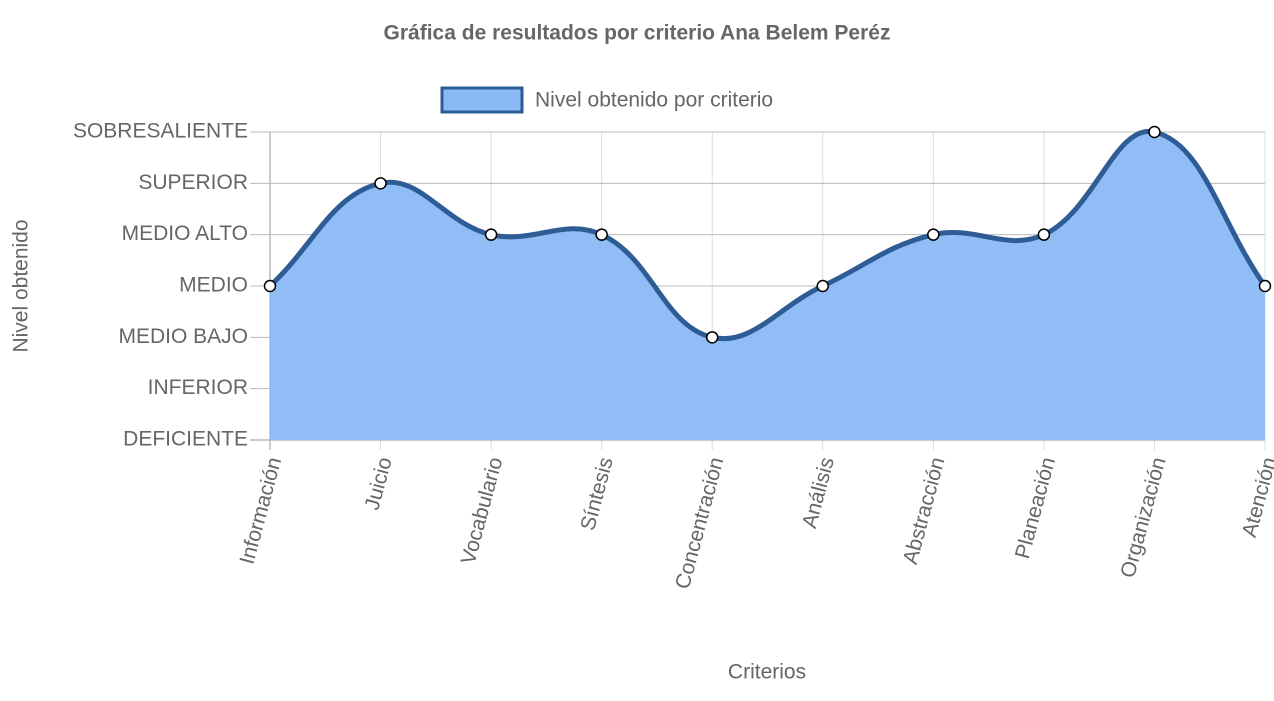 The image size is (1274, 701). Describe the element at coordinates (160, 131) in the screenshot. I see `y-tick-label: SOBRESALIENTE` at that location.